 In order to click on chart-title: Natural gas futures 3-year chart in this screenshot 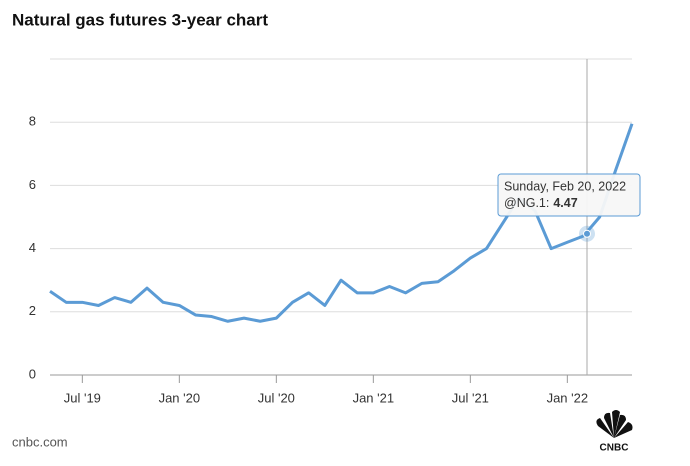, I will do `click(140, 19)`.